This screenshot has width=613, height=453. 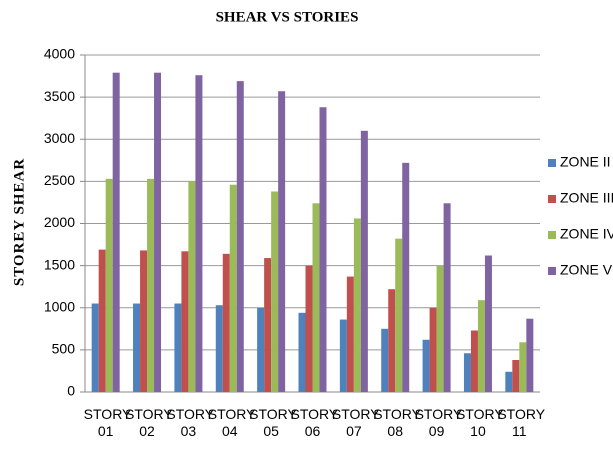 What do you see at coordinates (397, 422) in the screenshot?
I see `x-tick-label: STORY 08` at bounding box center [397, 422].